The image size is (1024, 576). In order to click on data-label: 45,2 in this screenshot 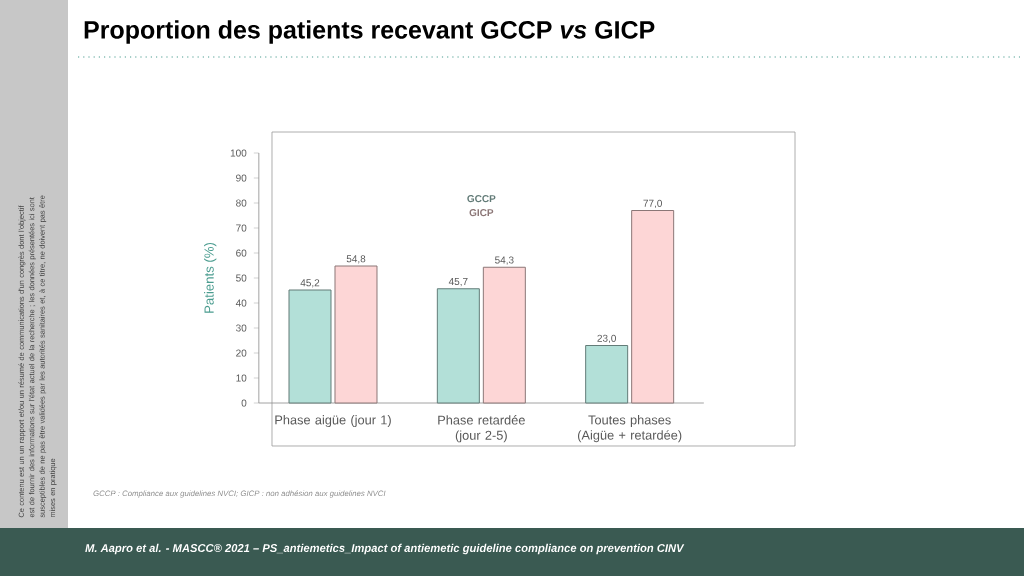, I will do `click(310, 283)`.